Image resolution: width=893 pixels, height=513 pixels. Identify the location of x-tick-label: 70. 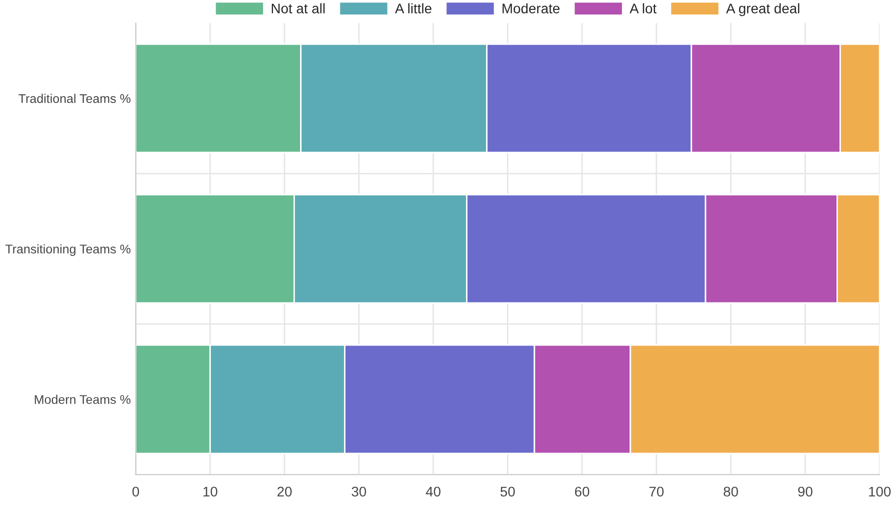
(656, 491).